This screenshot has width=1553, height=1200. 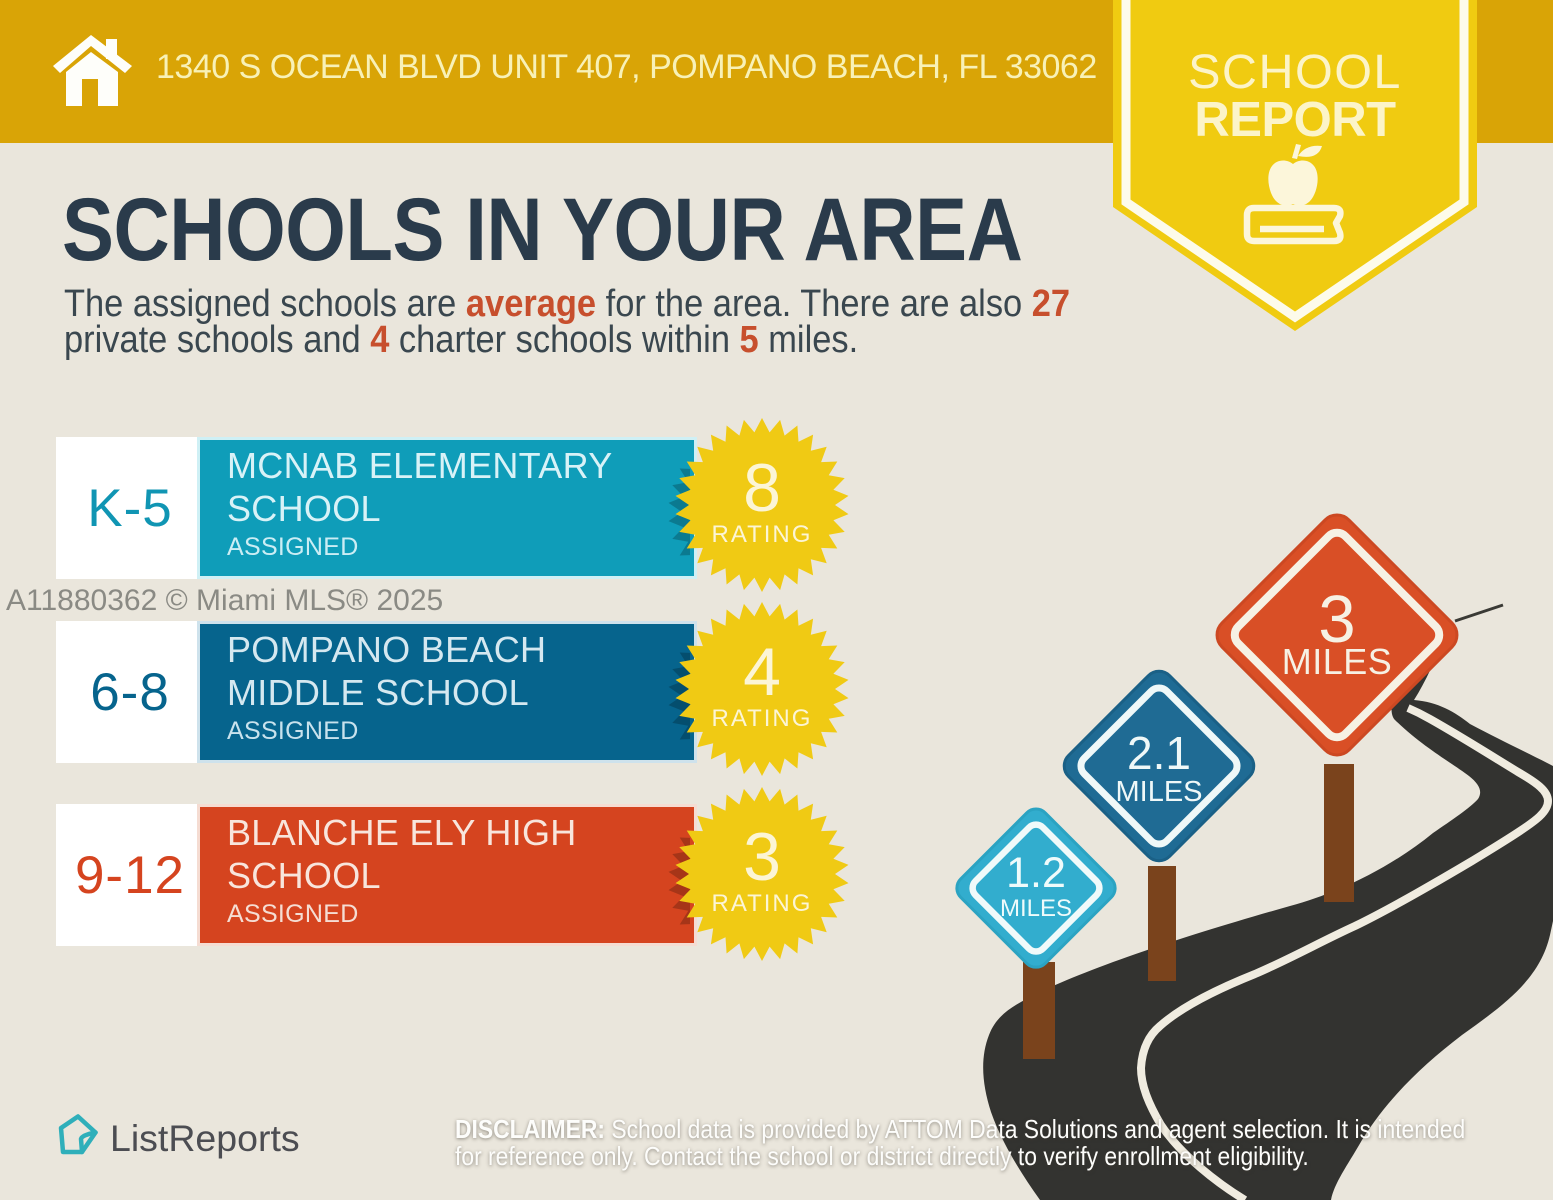 What do you see at coordinates (762, 672) in the screenshot?
I see `svg-text: 4` at bounding box center [762, 672].